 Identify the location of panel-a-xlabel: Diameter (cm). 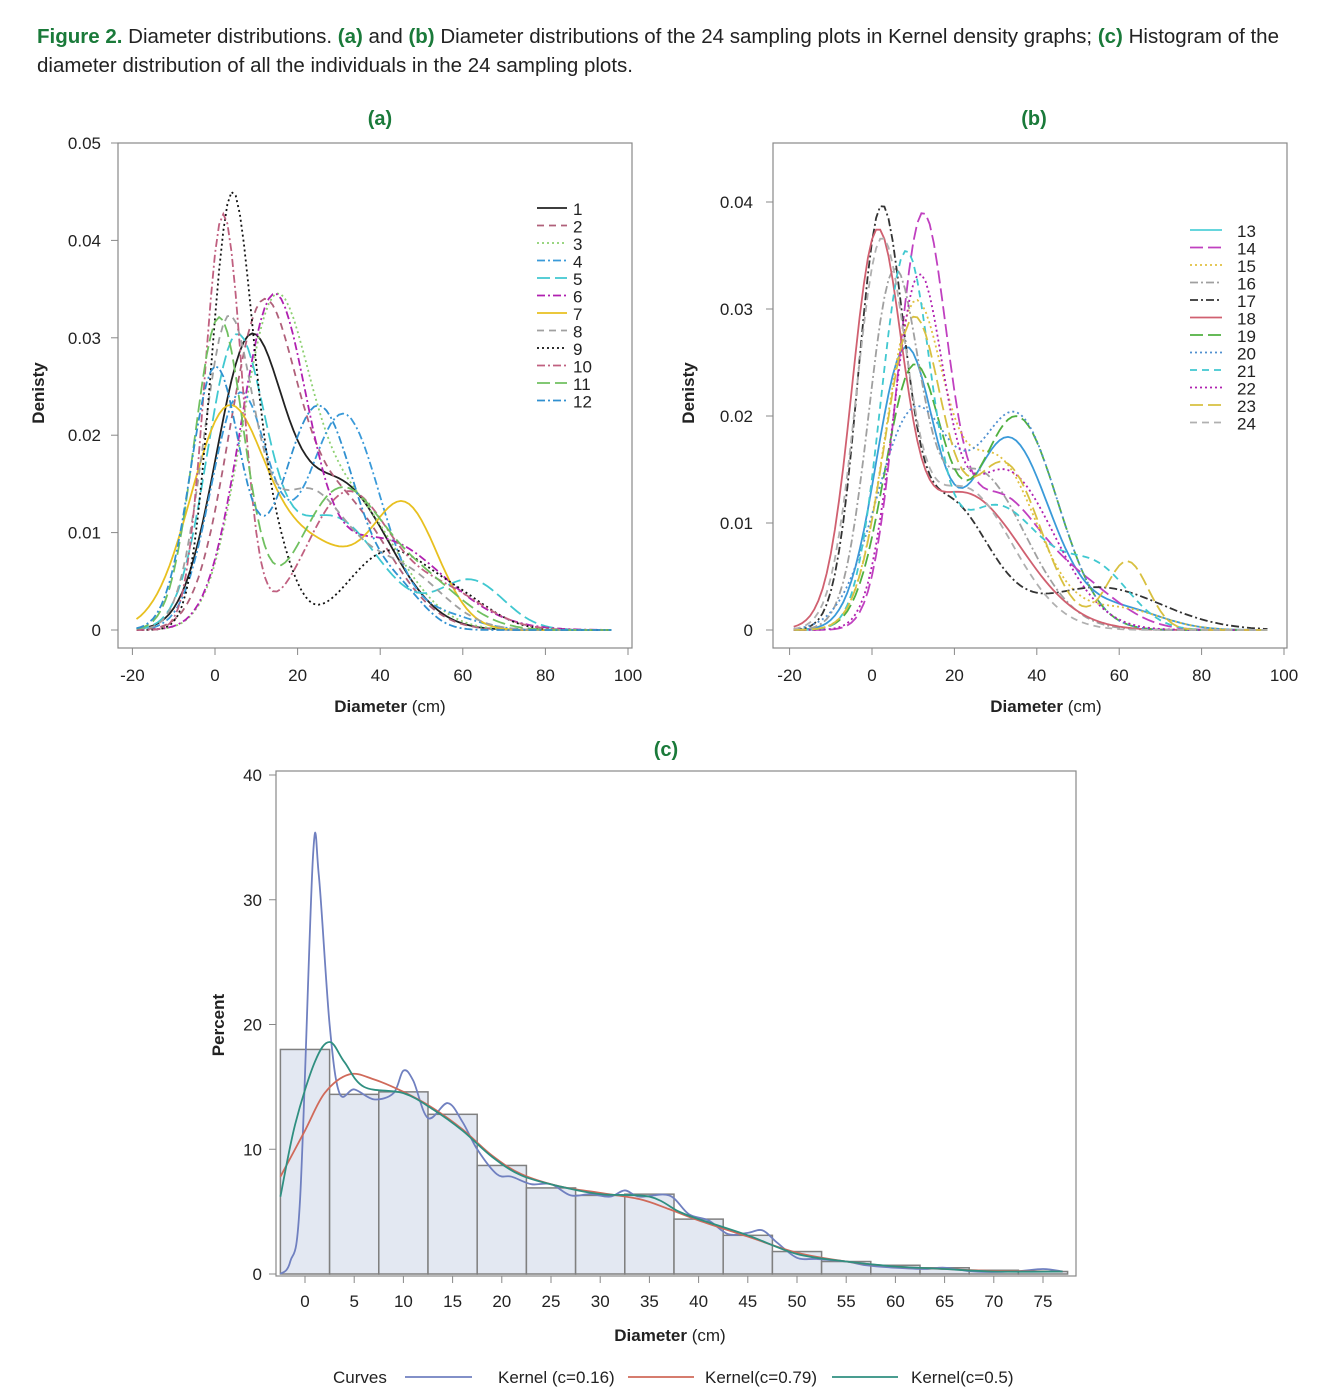
(389, 706).